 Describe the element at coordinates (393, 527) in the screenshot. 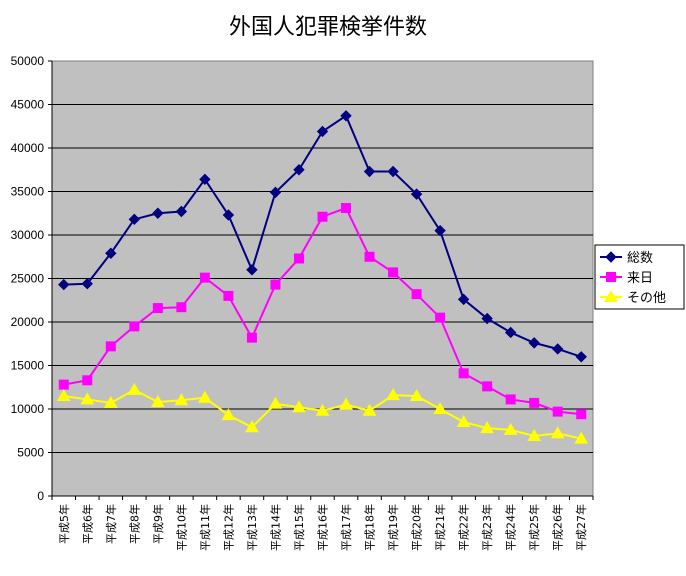

I see `x-tick-label: 平成19年` at that location.